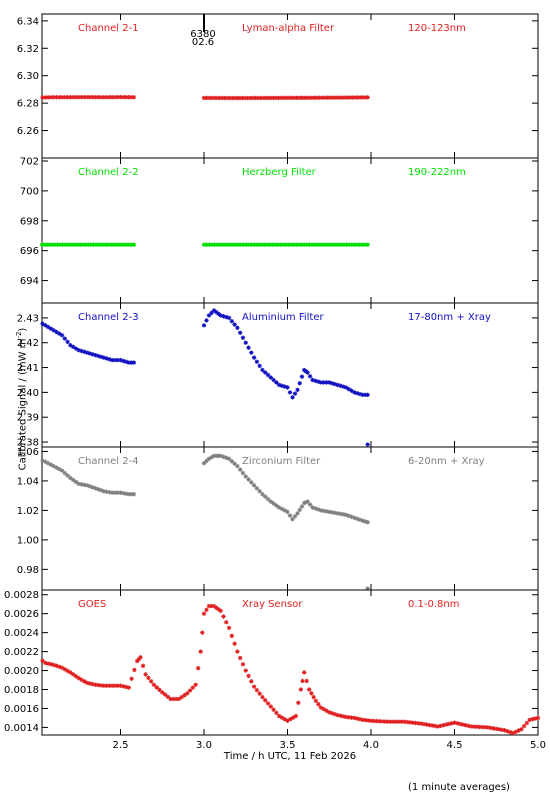  I want to click on y-tick-label: 2.42, so click(28, 343).